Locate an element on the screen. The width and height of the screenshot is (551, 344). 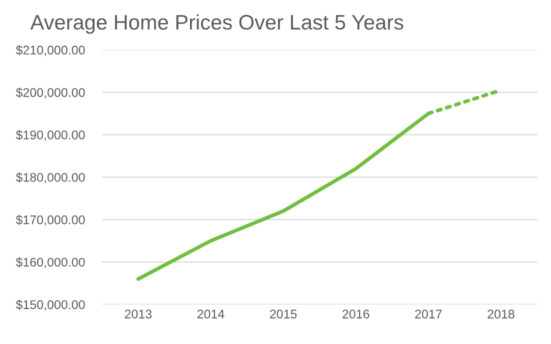
y-tick-label: $200,000.00 is located at coordinates (50, 93).